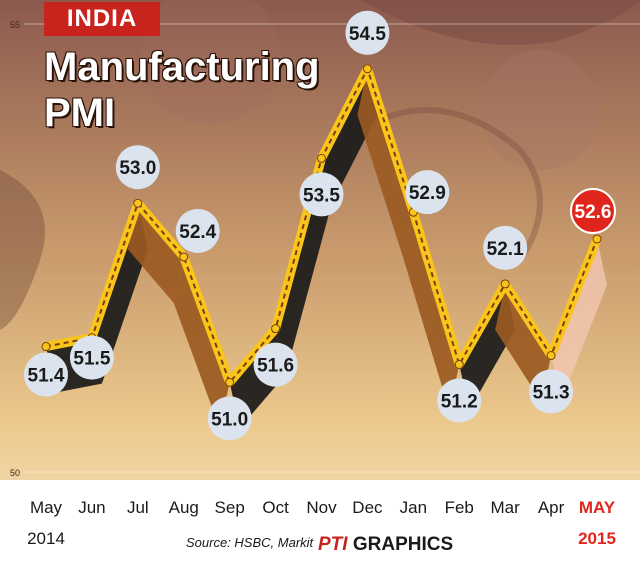 This screenshot has height=564, width=640. What do you see at coordinates (91, 507) in the screenshot?
I see `x-tick-label: Jun` at bounding box center [91, 507].